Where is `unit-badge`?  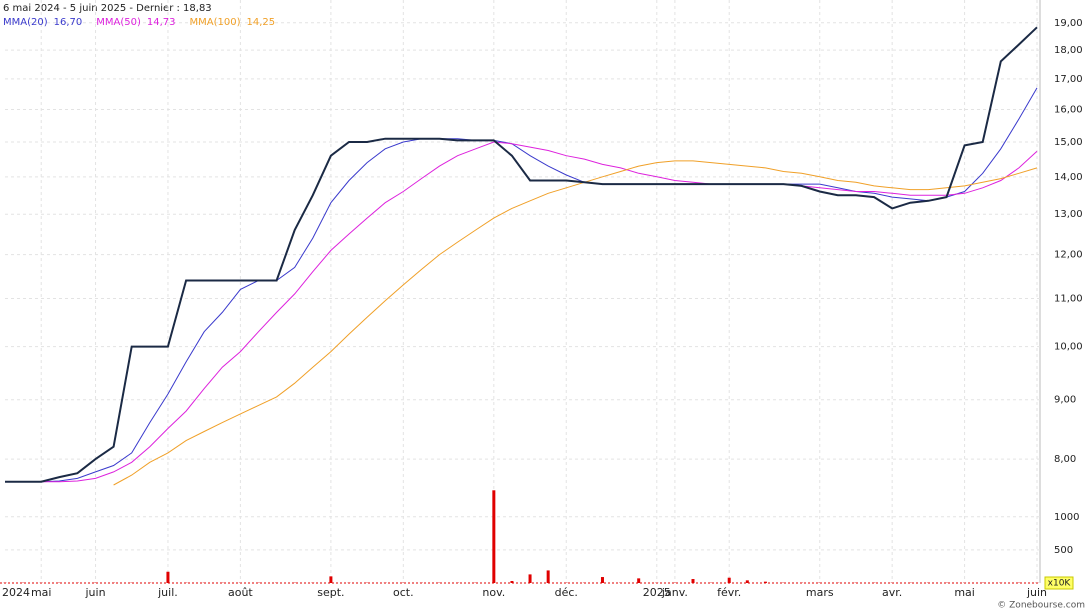
unit-badge is located at coordinates (1059, 583).